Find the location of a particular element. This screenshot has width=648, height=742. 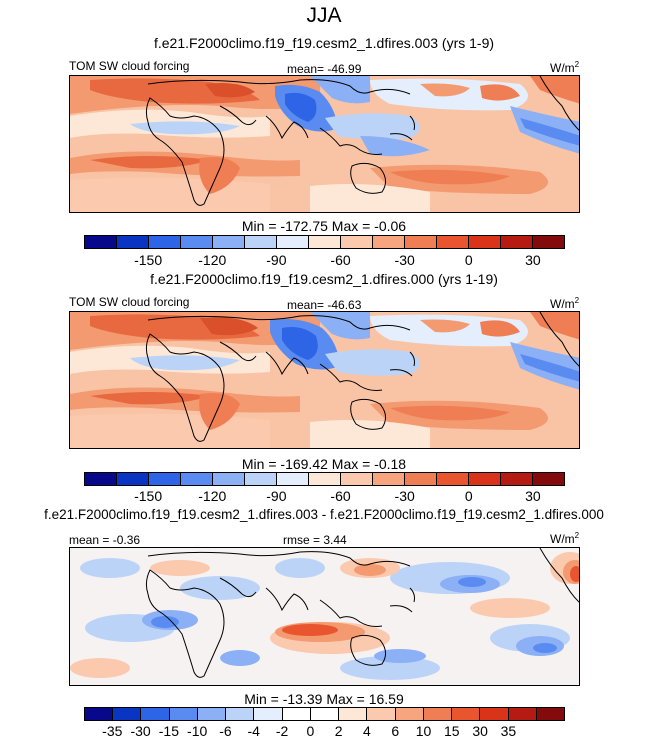

panel-2-colorbar is located at coordinates (324, 479).